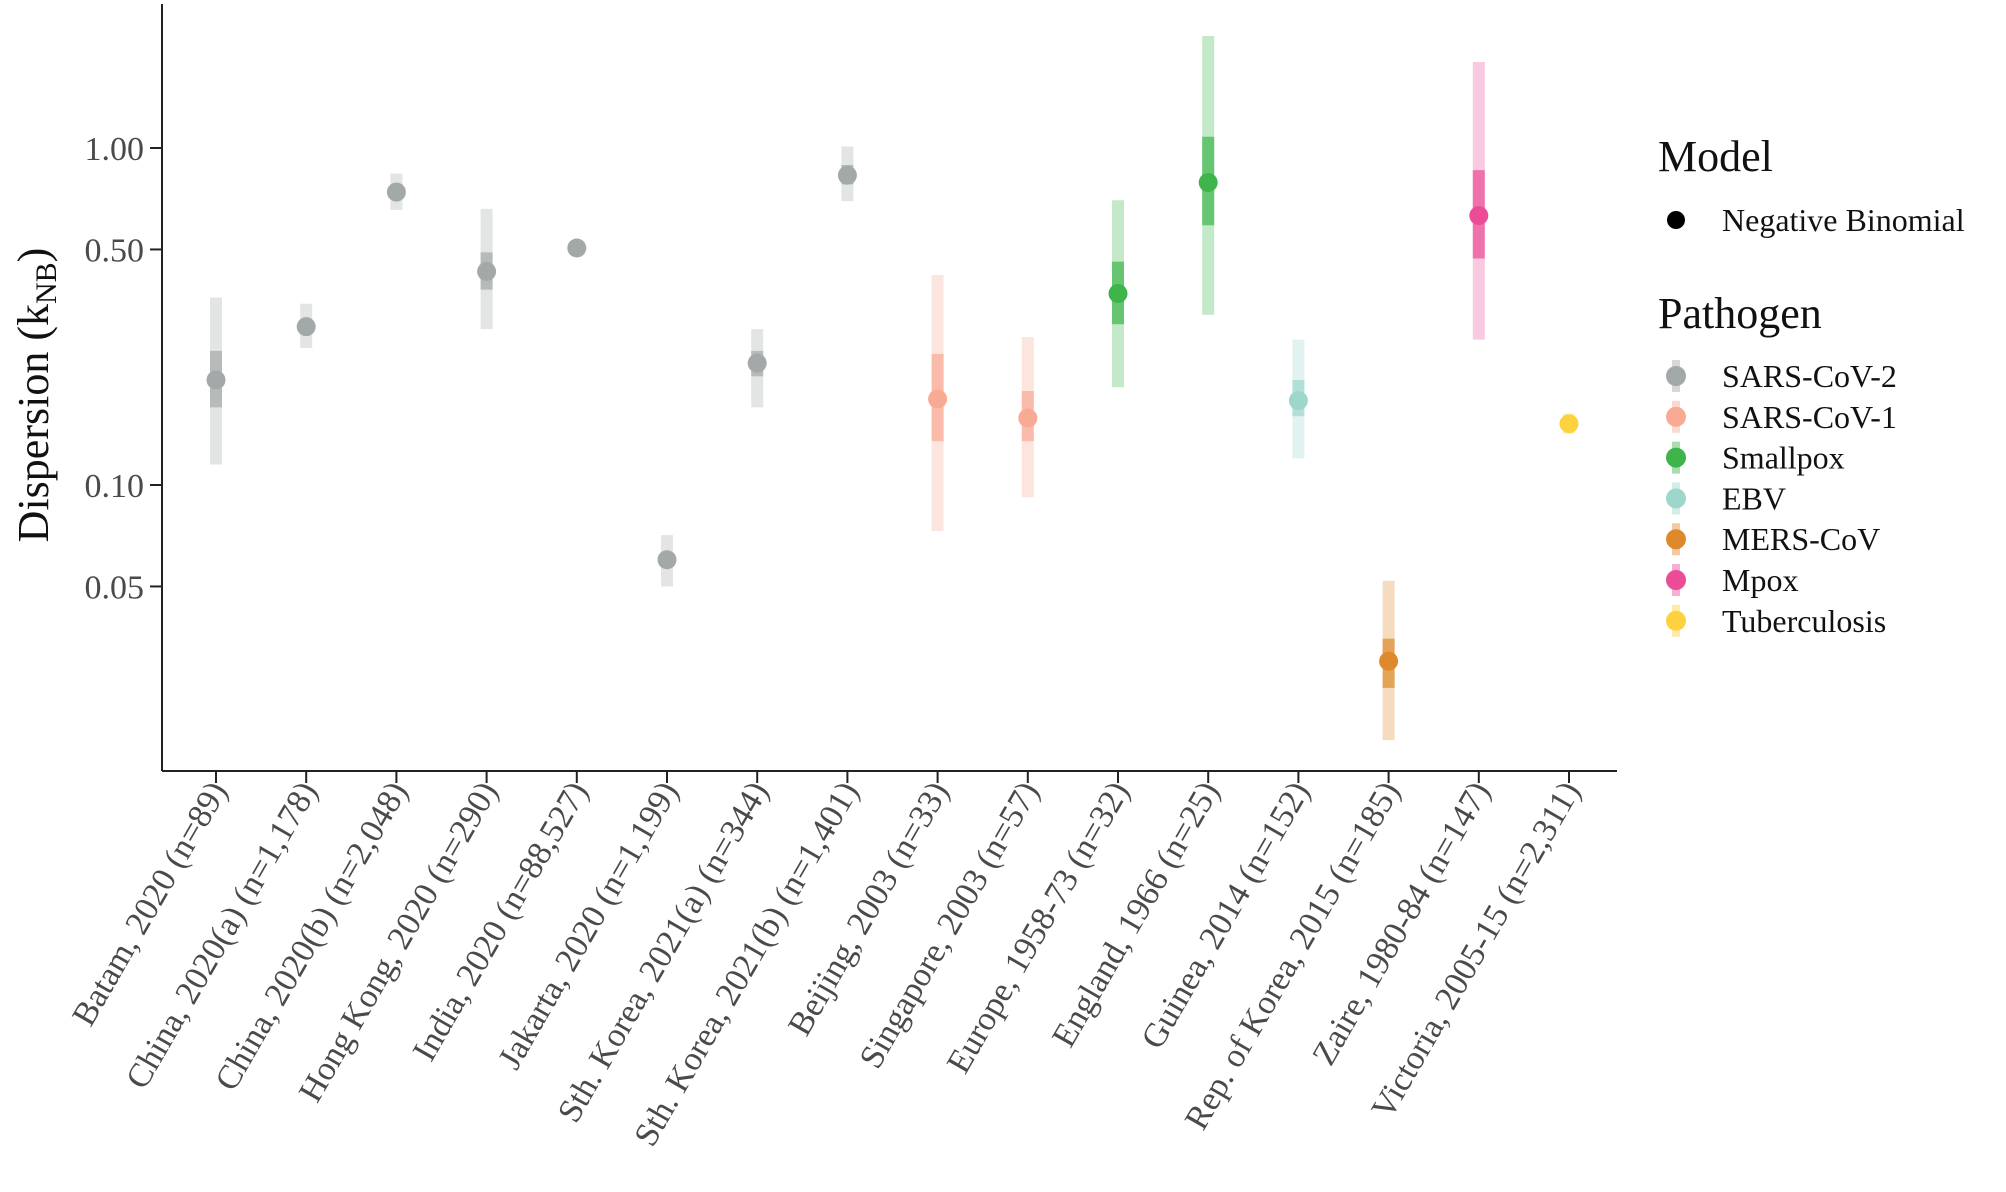 The width and height of the screenshot is (2006, 1192). What do you see at coordinates (115, 250) in the screenshot?
I see `y-tick-label: 0.50` at bounding box center [115, 250].